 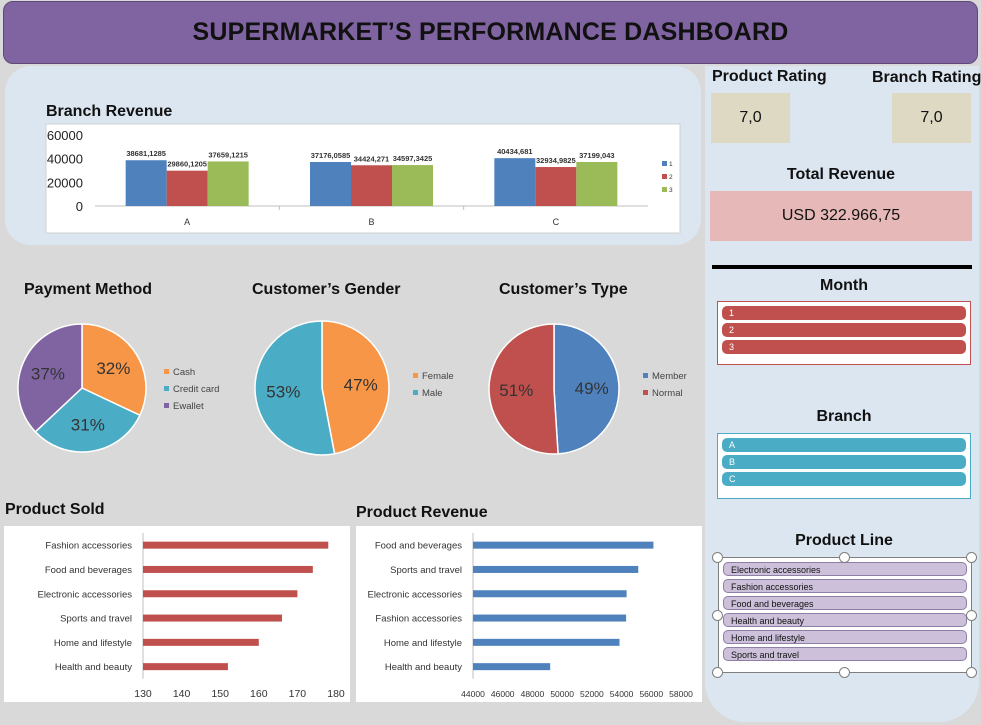 What do you see at coordinates (931, 118) in the screenshot?
I see `branch-rating-value: 7,0` at bounding box center [931, 118].